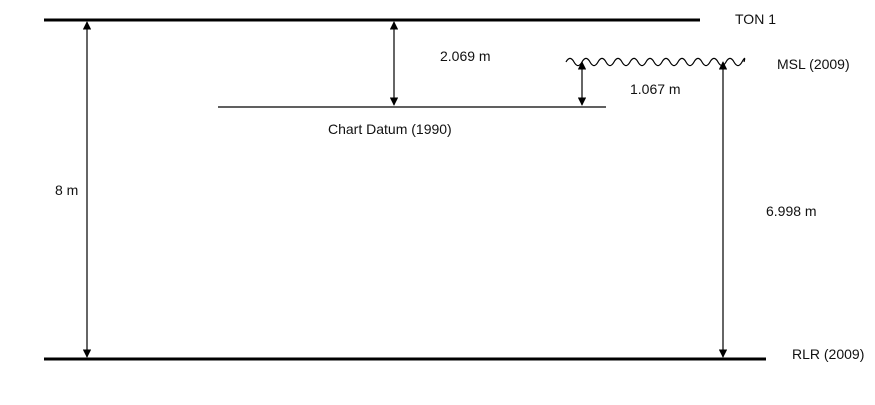 The image size is (875, 405). Describe the element at coordinates (655, 62) in the screenshot. I see `msl-wave-line` at that location.